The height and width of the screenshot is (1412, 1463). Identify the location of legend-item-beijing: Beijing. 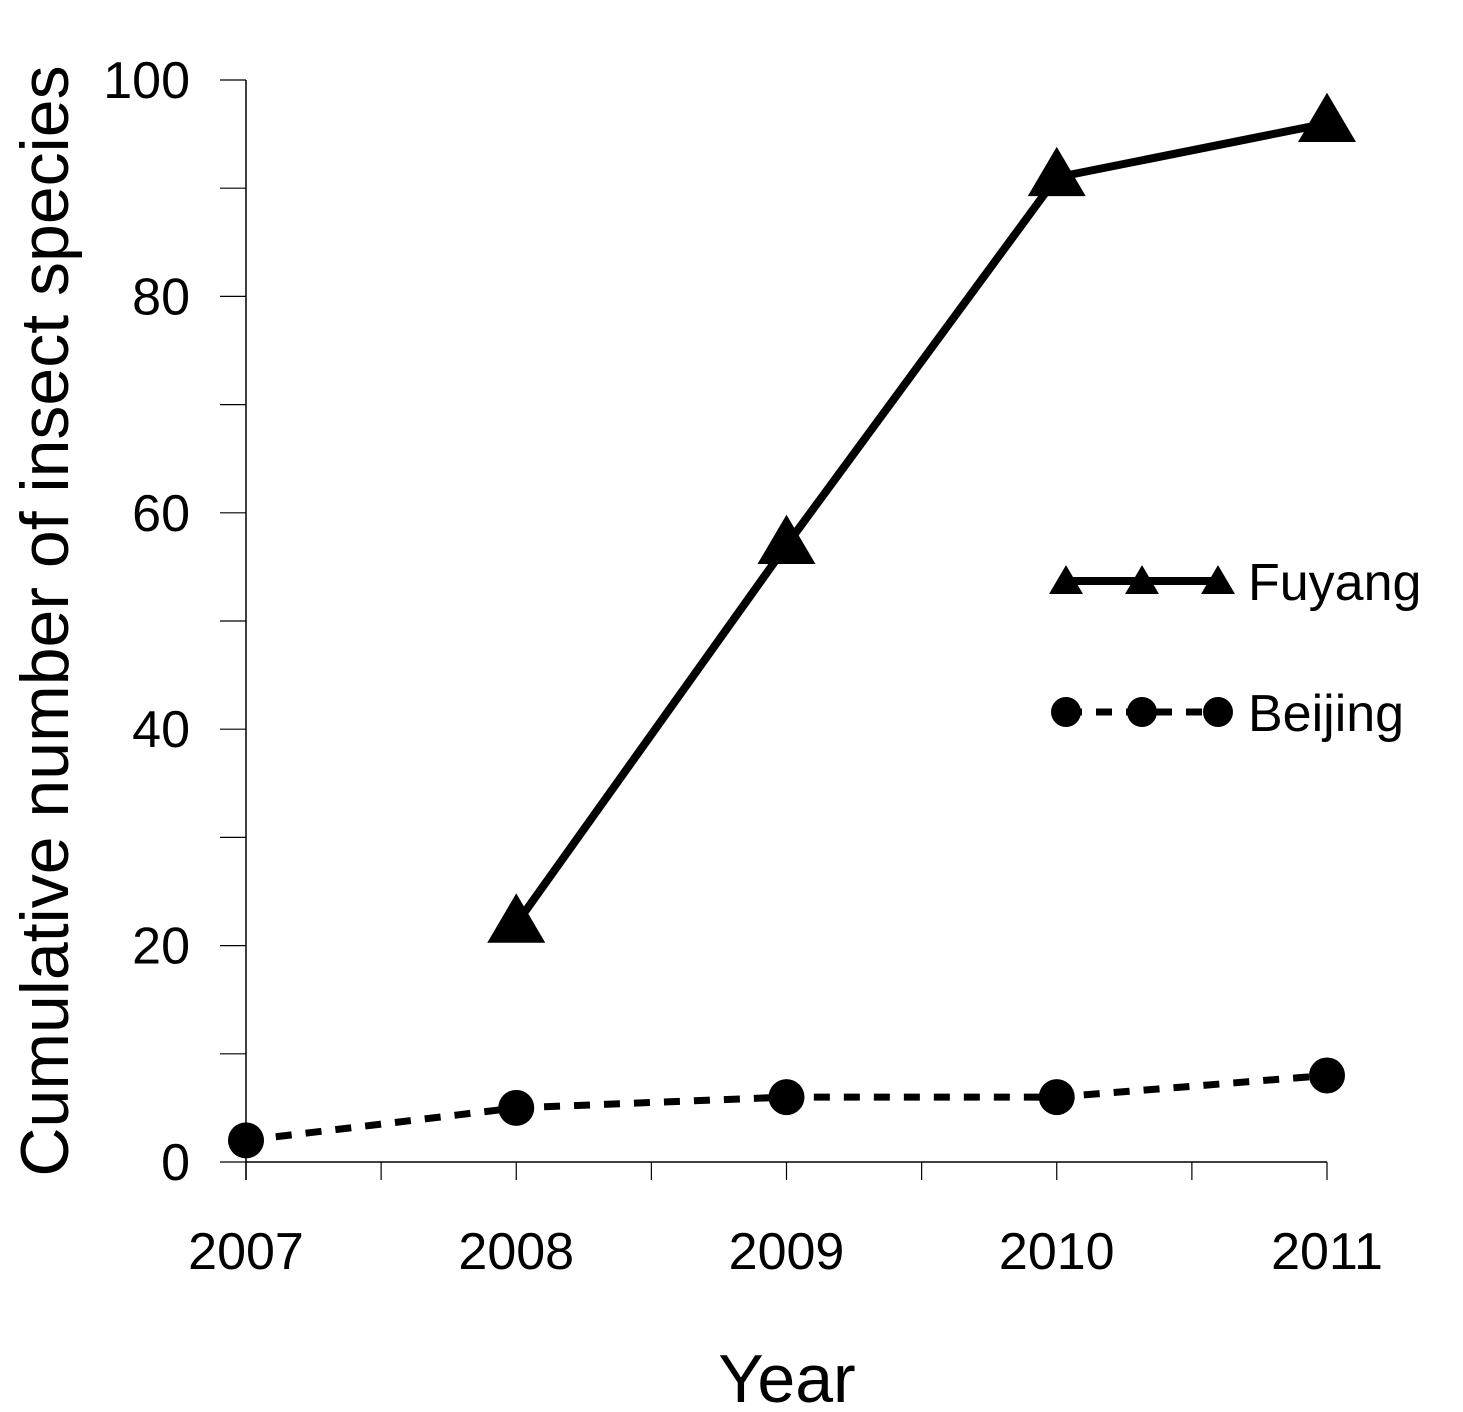
(1227, 714).